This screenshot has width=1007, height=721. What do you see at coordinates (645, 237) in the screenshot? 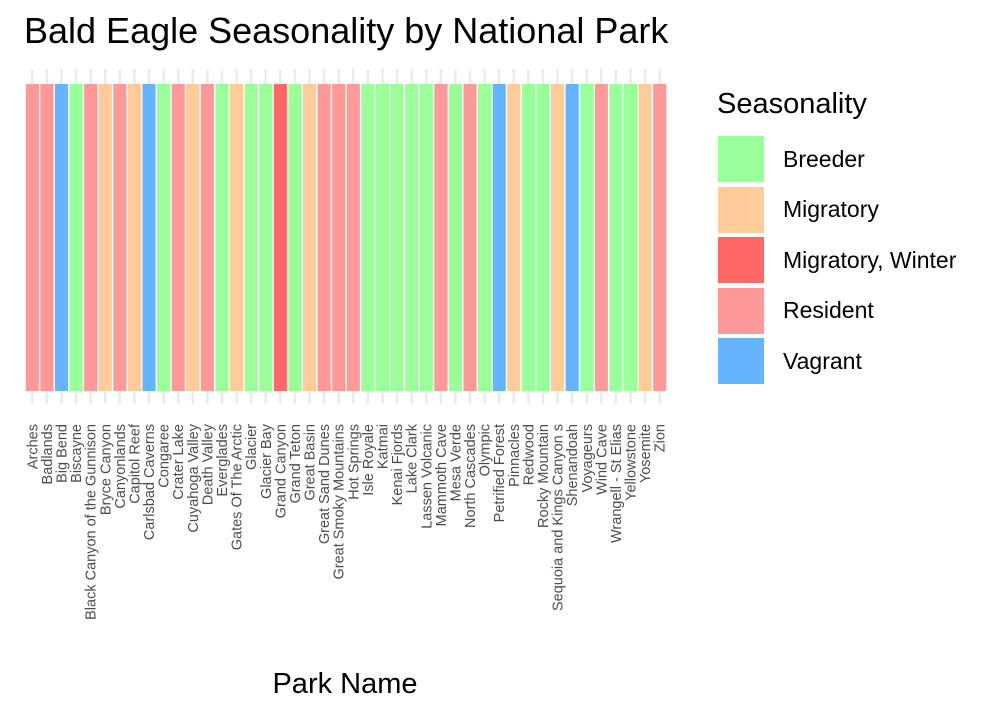
I see `bar-yosemite` at bounding box center [645, 237].